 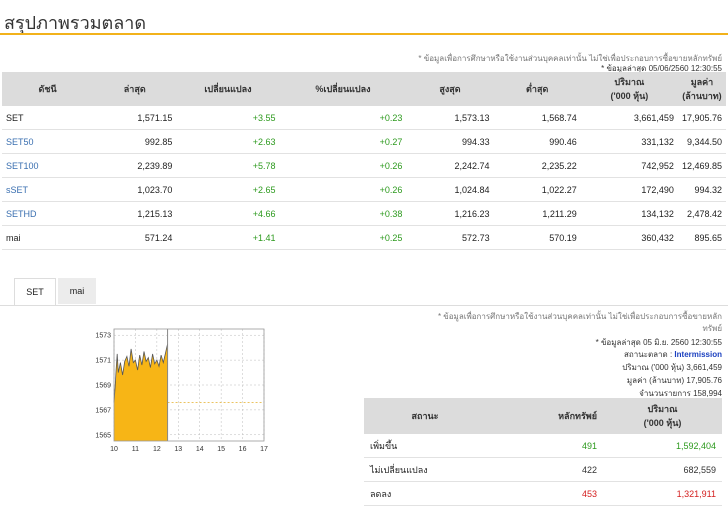 What do you see at coordinates (75, 23) in the screenshot?
I see `page-title: สรุปภาพรวมตลาด` at bounding box center [75, 23].